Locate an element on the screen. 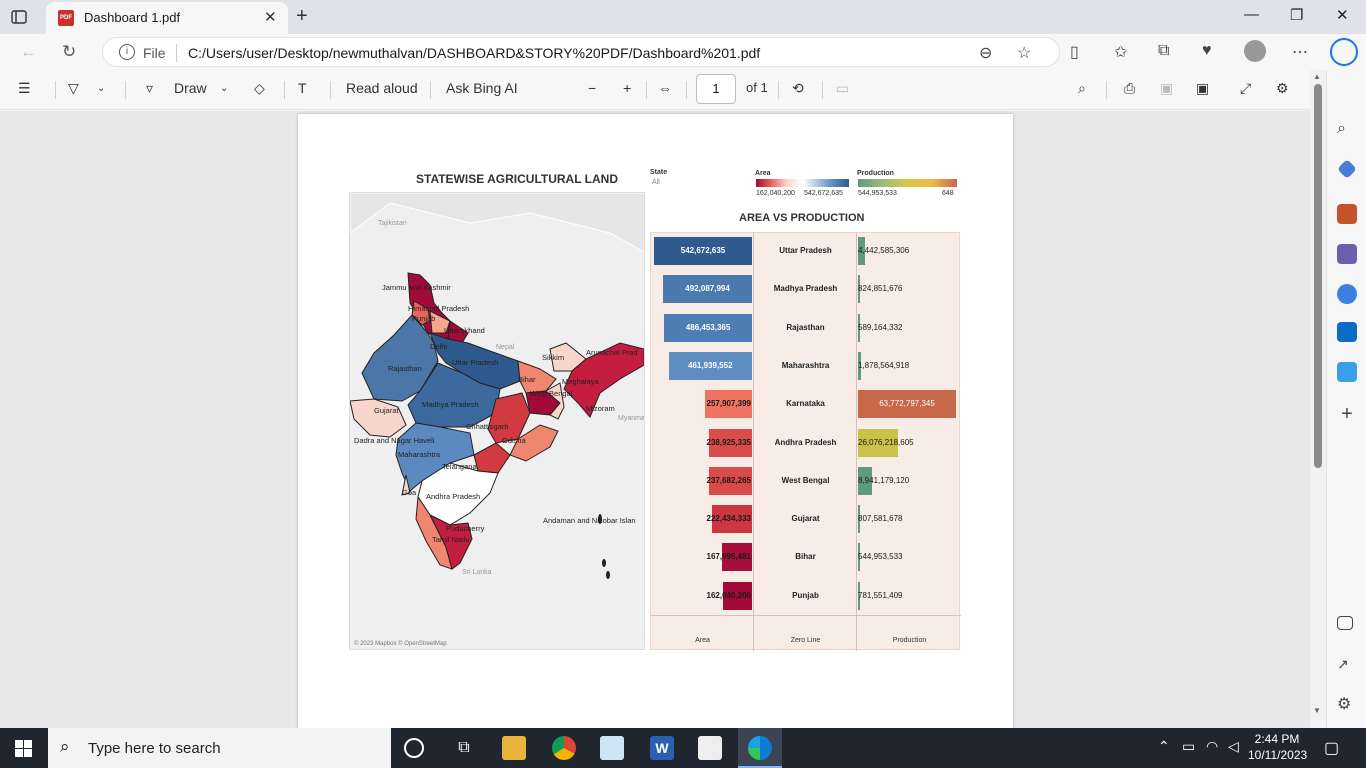 The image size is (1366, 768). draw-icon: ▿ is located at coordinates (150, 88).